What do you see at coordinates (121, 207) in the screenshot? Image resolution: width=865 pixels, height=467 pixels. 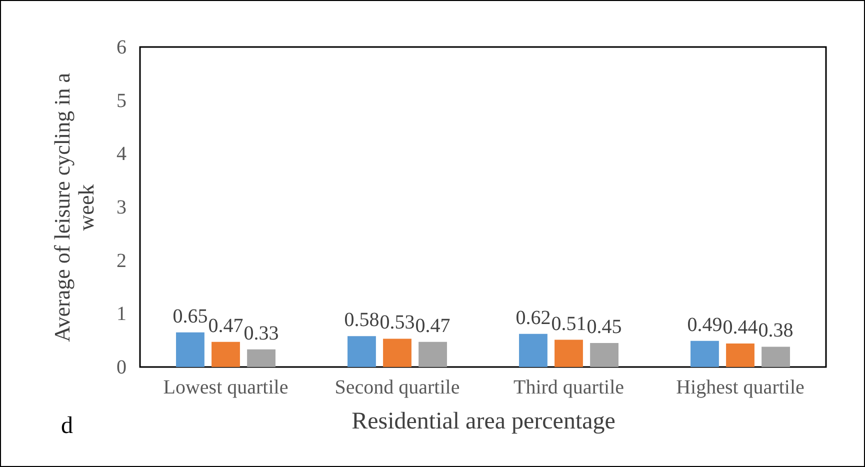 I see `y-tick-label: 3` at bounding box center [121, 207].